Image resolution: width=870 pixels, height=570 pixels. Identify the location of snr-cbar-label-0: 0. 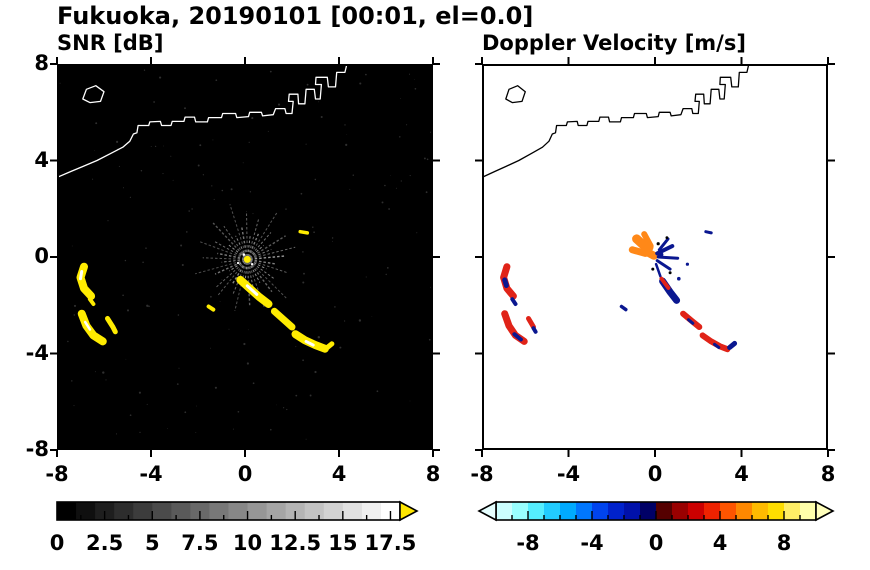
(57, 543).